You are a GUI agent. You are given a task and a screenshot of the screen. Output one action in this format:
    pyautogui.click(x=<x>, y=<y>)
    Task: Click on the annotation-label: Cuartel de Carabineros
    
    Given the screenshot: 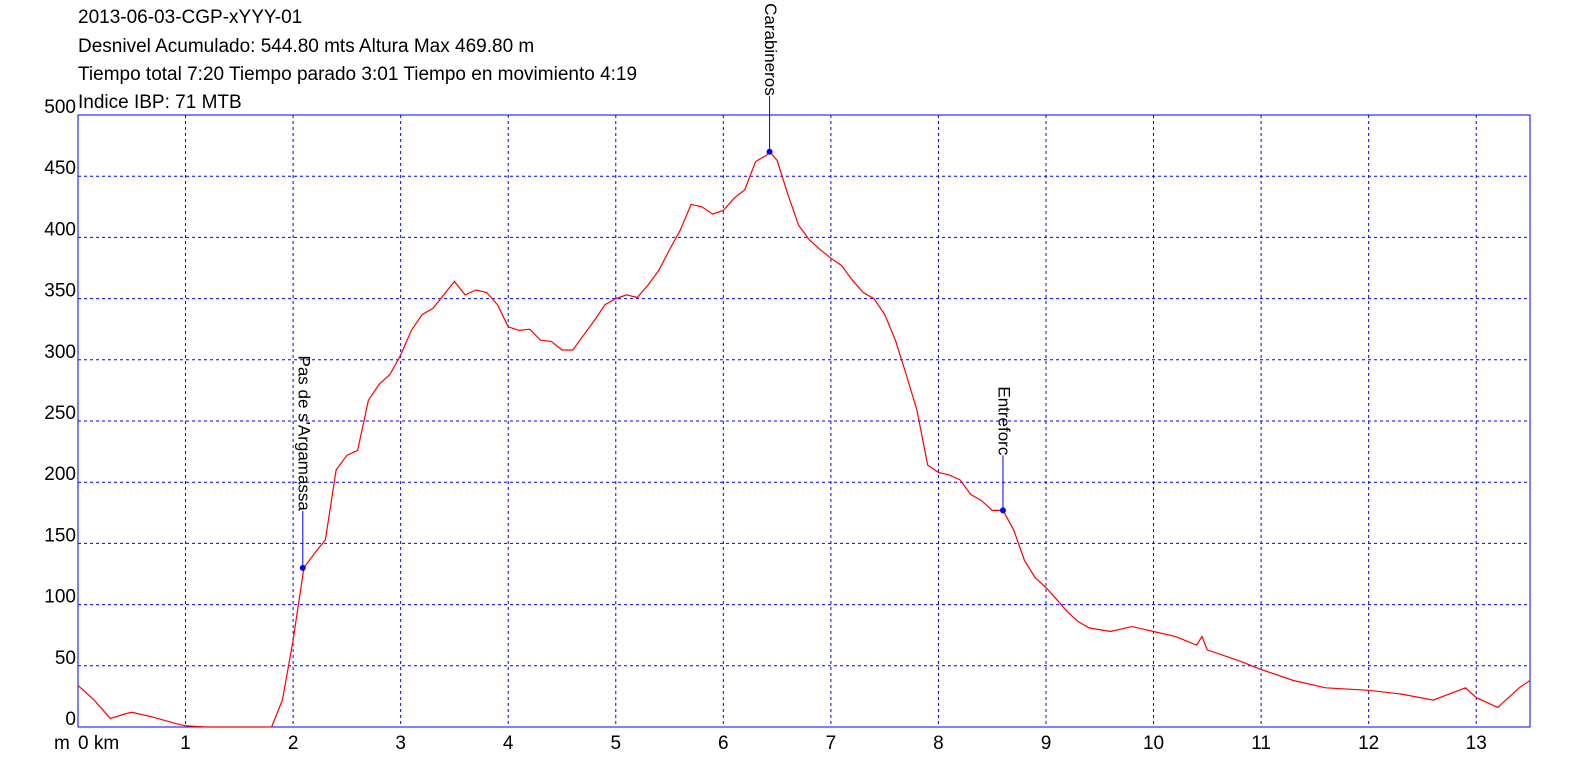 What is the action you would take?
    pyautogui.click(x=770, y=48)
    